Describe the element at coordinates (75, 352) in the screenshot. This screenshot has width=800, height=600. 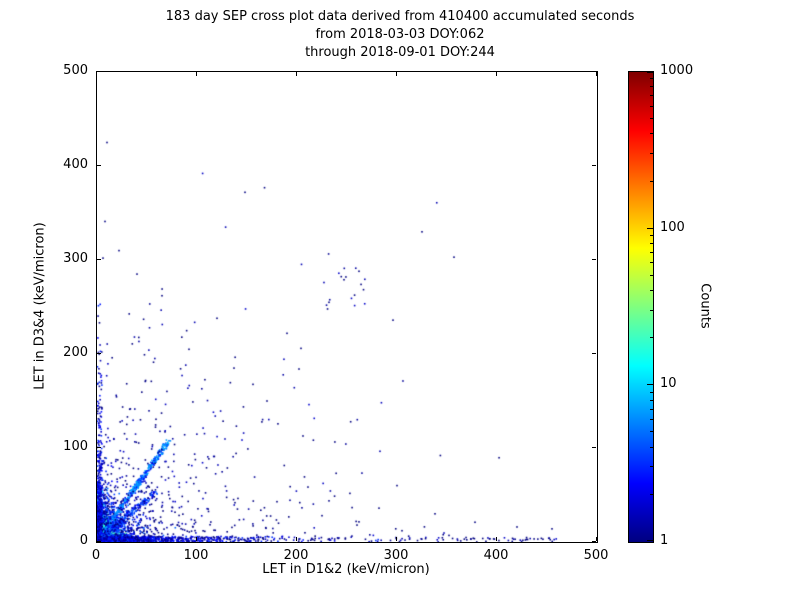
I see `y-tick-label: 200` at that location.